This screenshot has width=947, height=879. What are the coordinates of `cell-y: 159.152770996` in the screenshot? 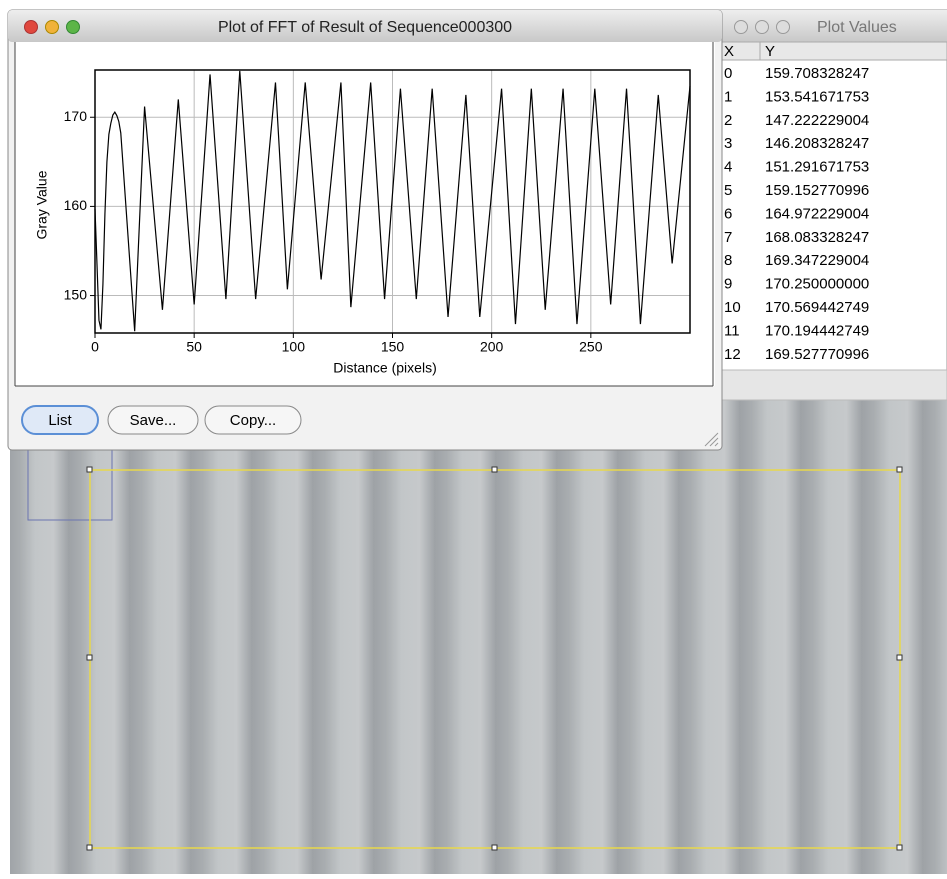 It's located at (817, 190).